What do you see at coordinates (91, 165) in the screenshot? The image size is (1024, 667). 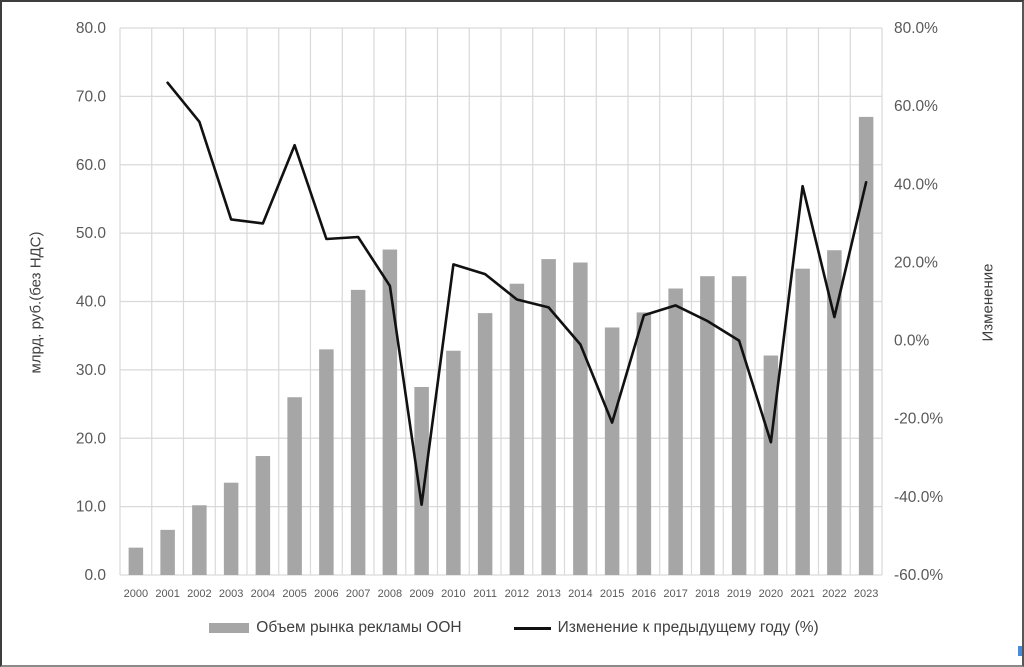 I see `left-axis-tick-label: 60.0` at bounding box center [91, 165].